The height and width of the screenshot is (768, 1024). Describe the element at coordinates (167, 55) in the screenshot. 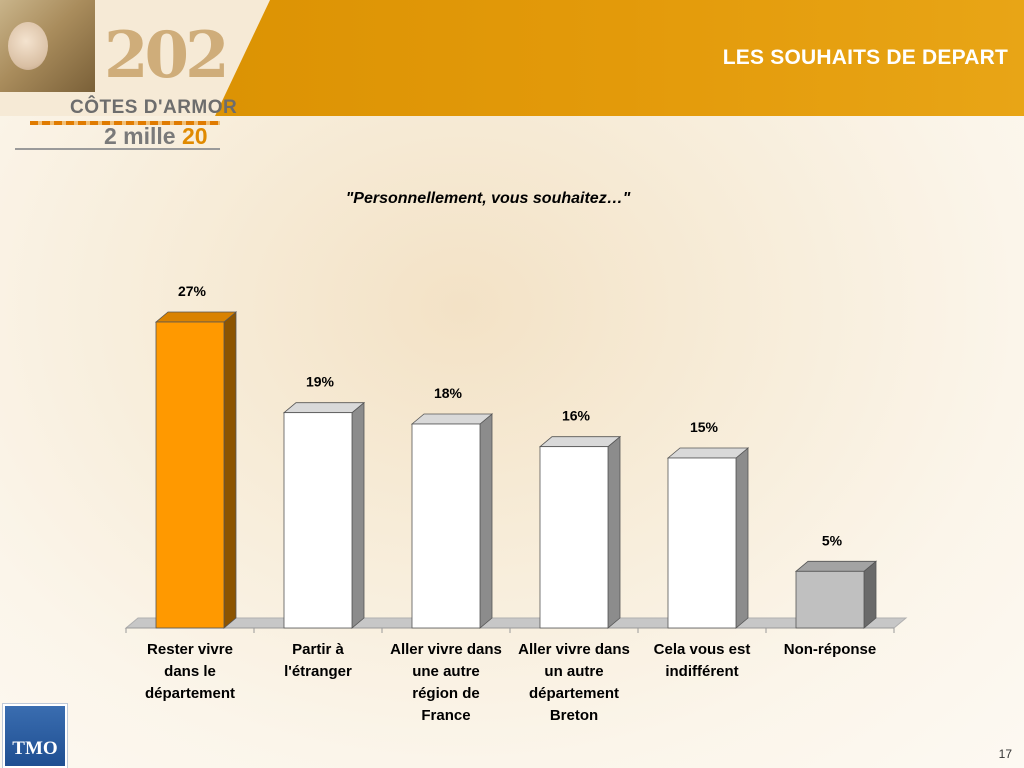

I see `logo-year: 202` at that location.